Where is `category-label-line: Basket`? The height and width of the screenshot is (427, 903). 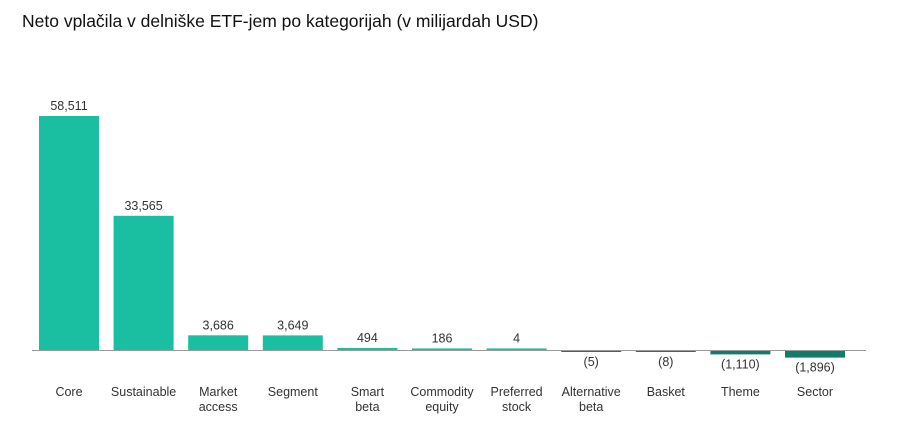
category-label-line: Basket is located at coordinates (666, 392).